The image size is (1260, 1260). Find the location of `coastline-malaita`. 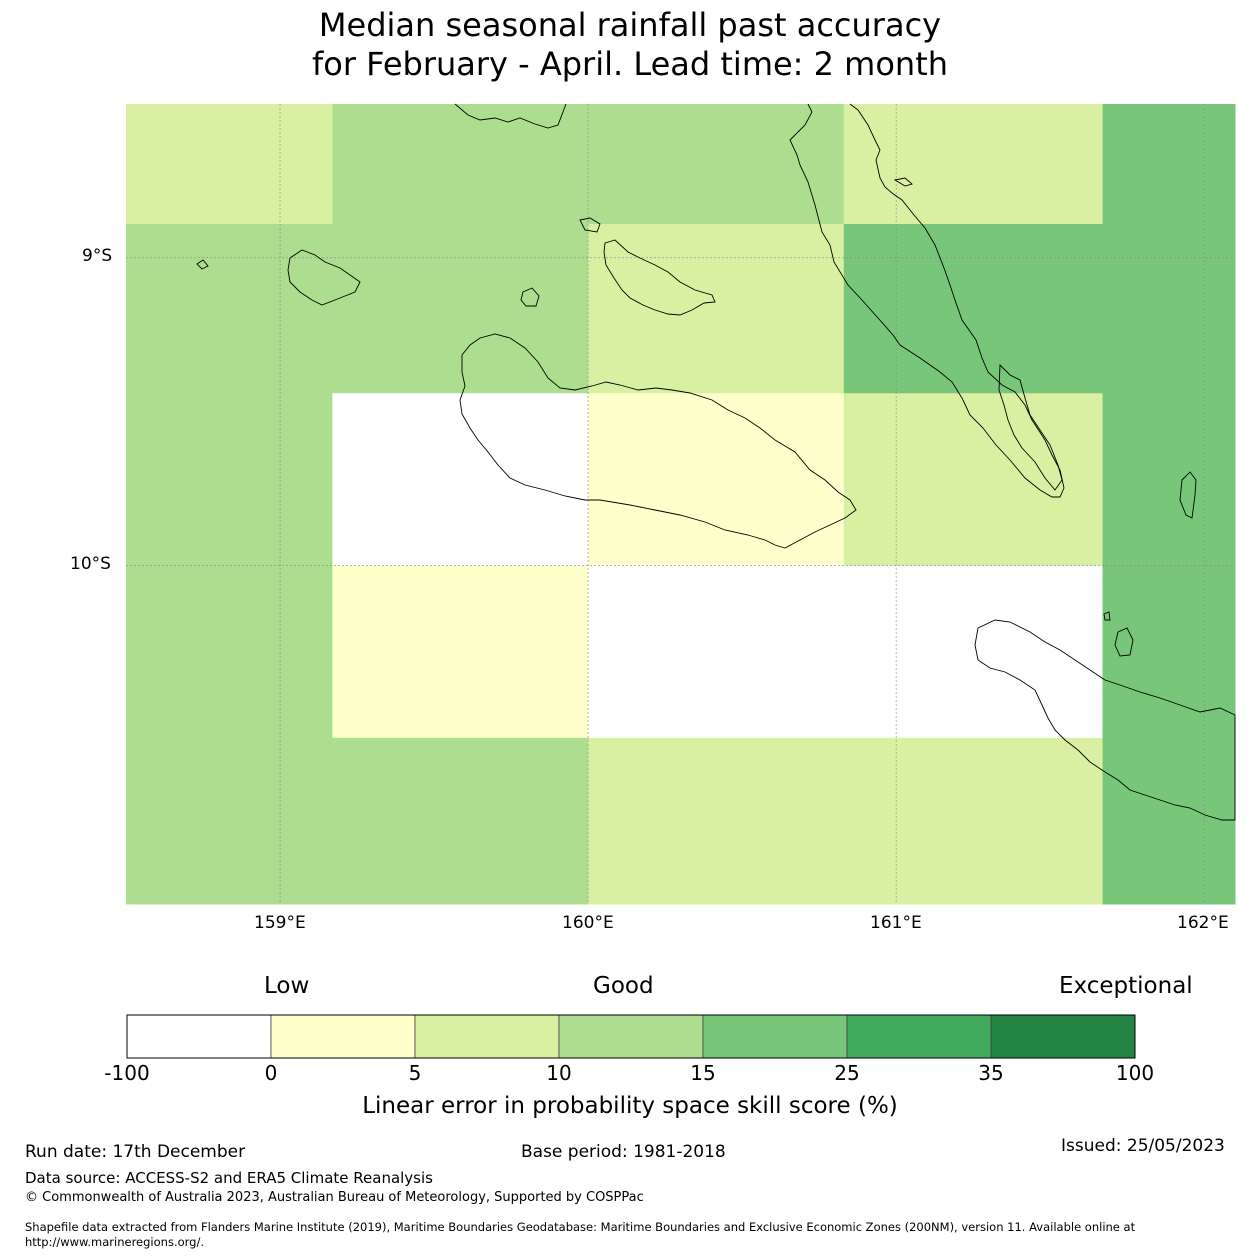

coastline-malaita is located at coordinates (927, 300).